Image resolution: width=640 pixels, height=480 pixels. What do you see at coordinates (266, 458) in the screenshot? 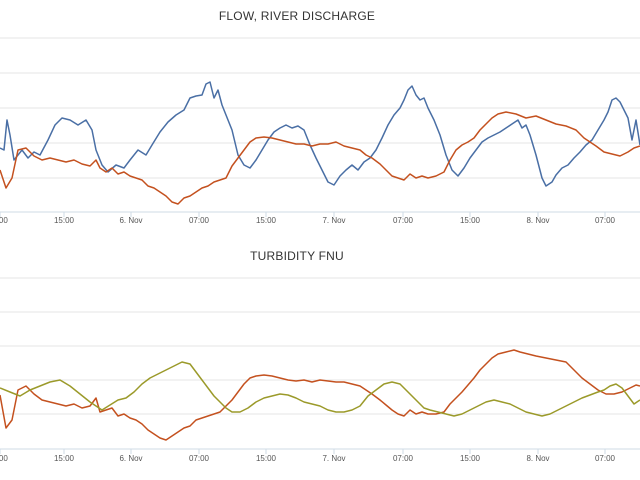
I see `x-tick-label-1-4: 15:00` at bounding box center [266, 458].